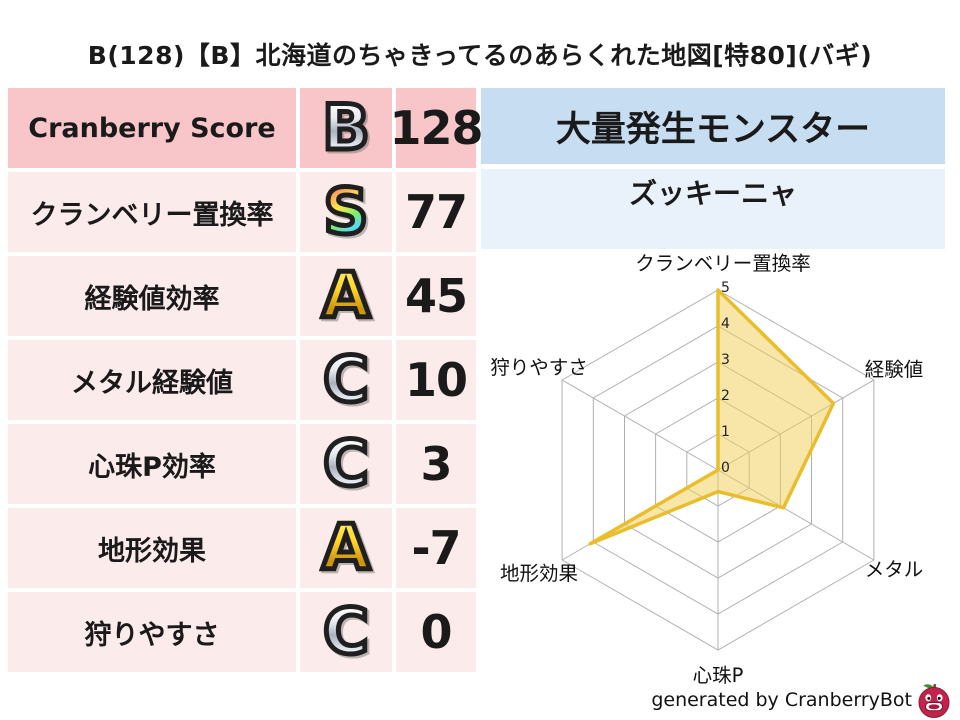  What do you see at coordinates (725, 396) in the screenshot?
I see `radar-tick-label: 2` at bounding box center [725, 396].